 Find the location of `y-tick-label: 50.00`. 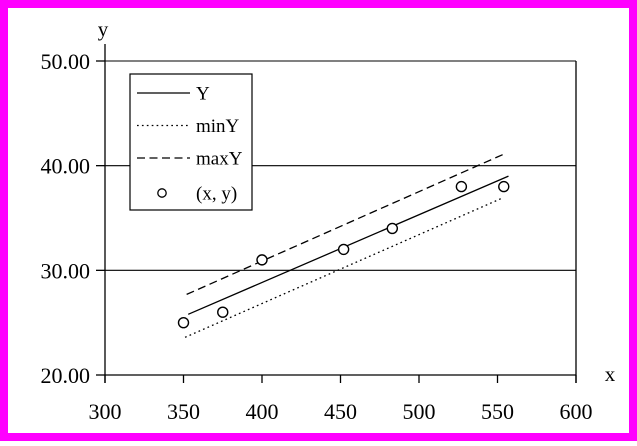

y-tick-label: 50.00 is located at coordinates (66, 61).